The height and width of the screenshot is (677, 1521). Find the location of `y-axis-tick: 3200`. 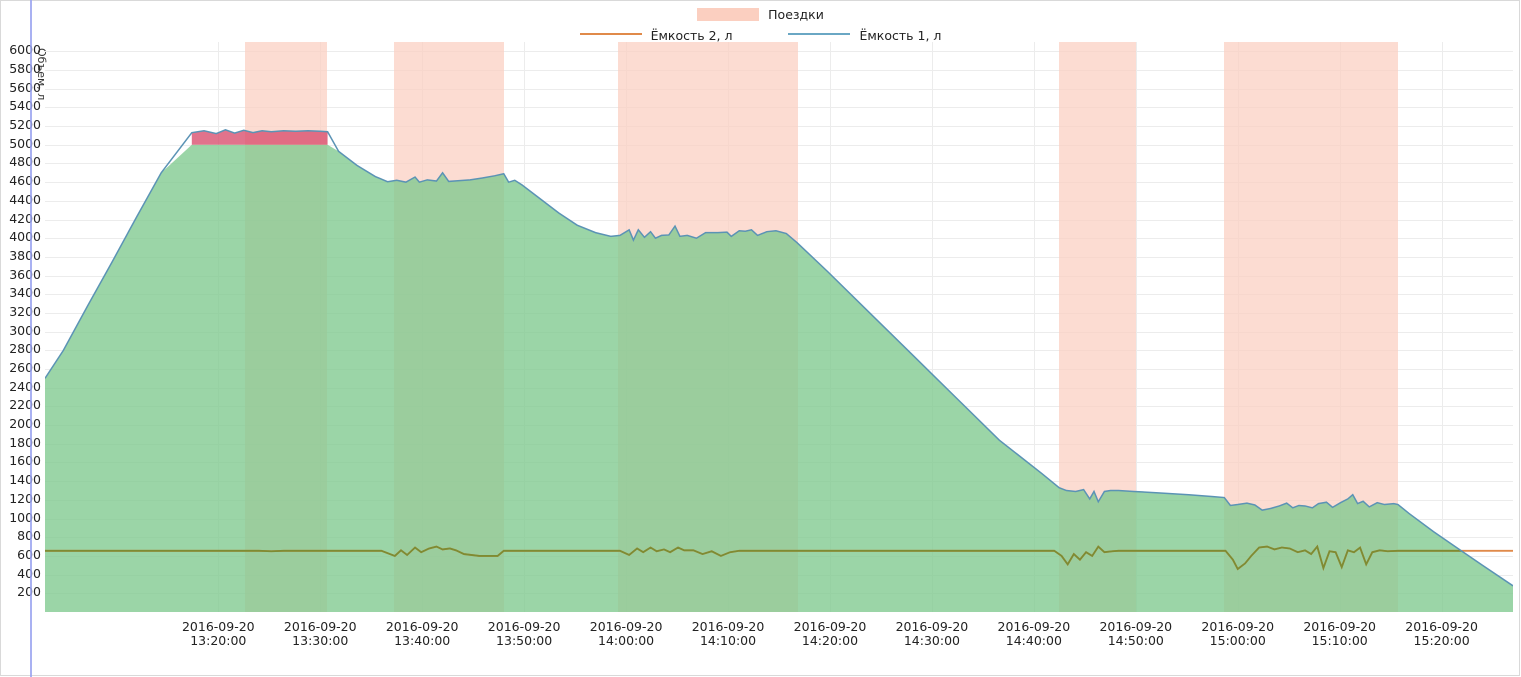

y-axis-tick: 3200 is located at coordinates (25, 311).